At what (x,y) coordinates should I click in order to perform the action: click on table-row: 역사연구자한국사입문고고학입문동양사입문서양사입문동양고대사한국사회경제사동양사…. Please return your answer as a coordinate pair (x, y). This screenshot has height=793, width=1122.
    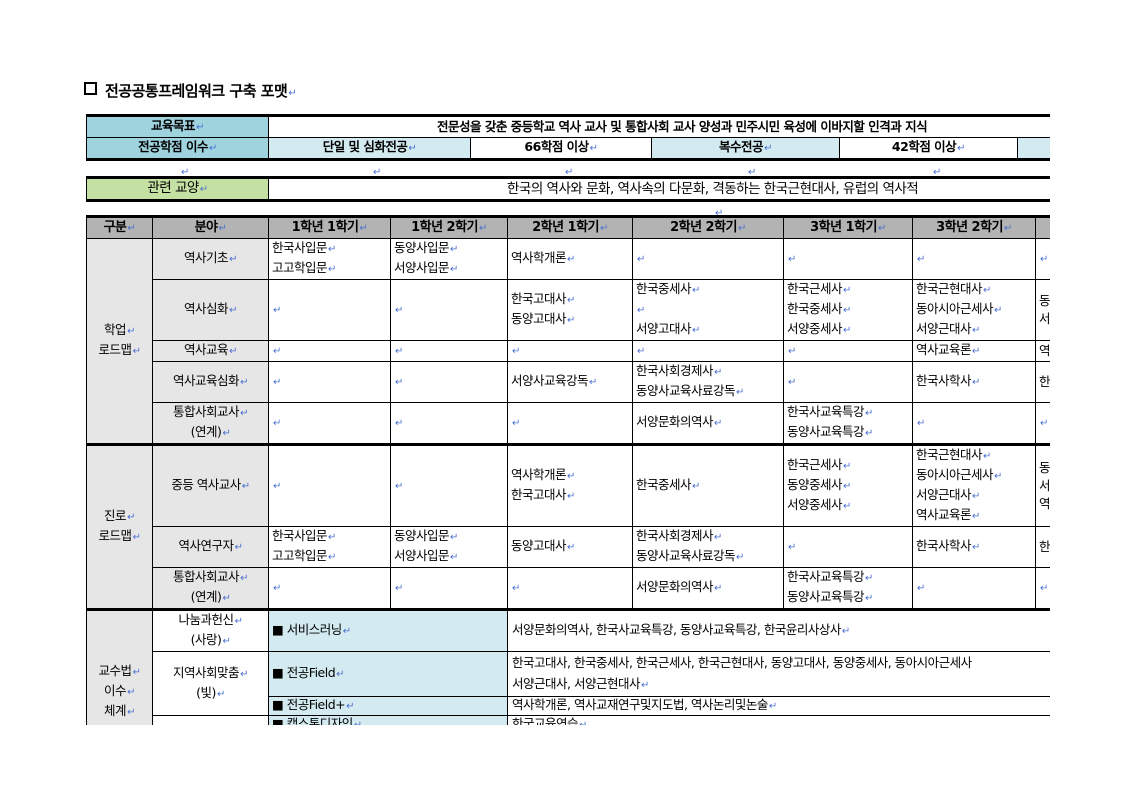
    Looking at the image, I should click on (568, 547).